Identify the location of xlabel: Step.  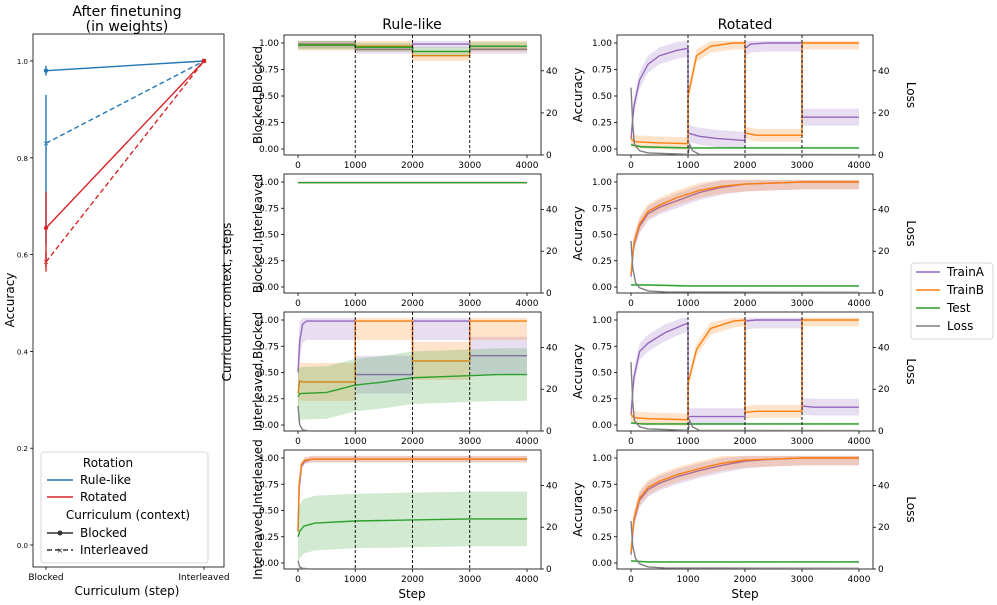
(411, 594).